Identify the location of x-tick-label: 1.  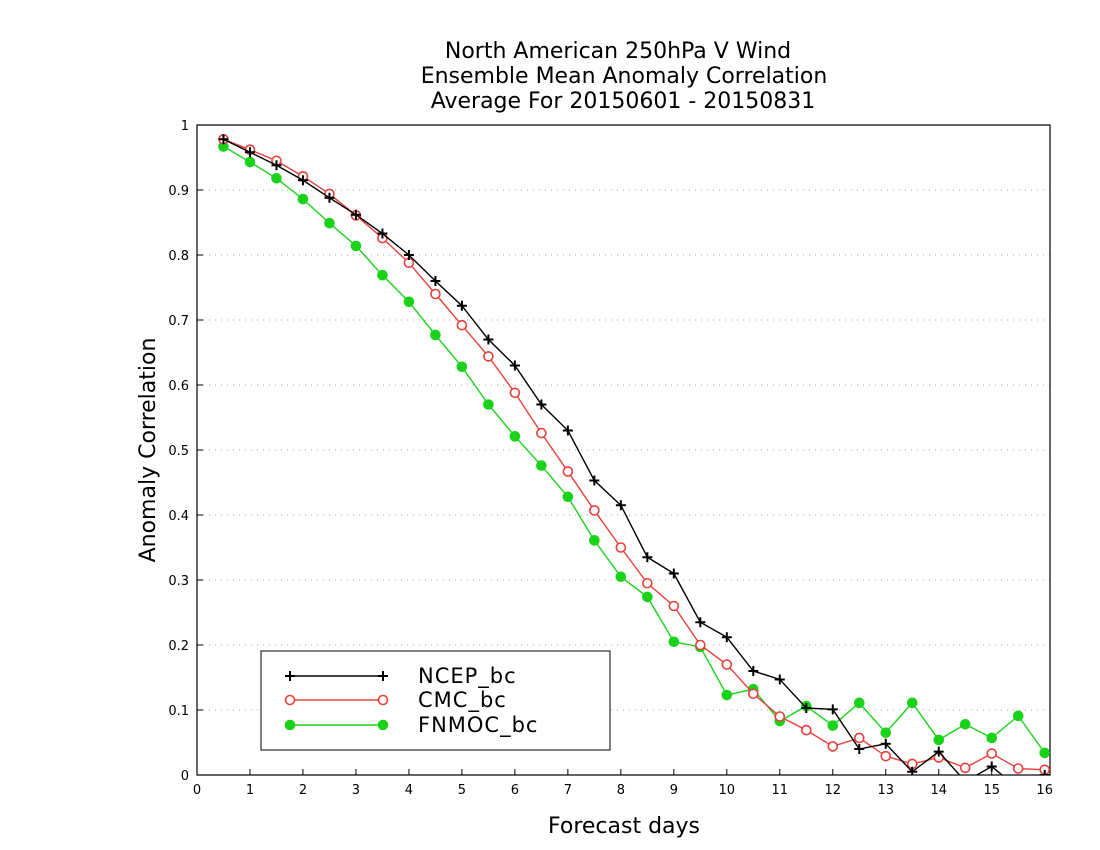
(250, 790).